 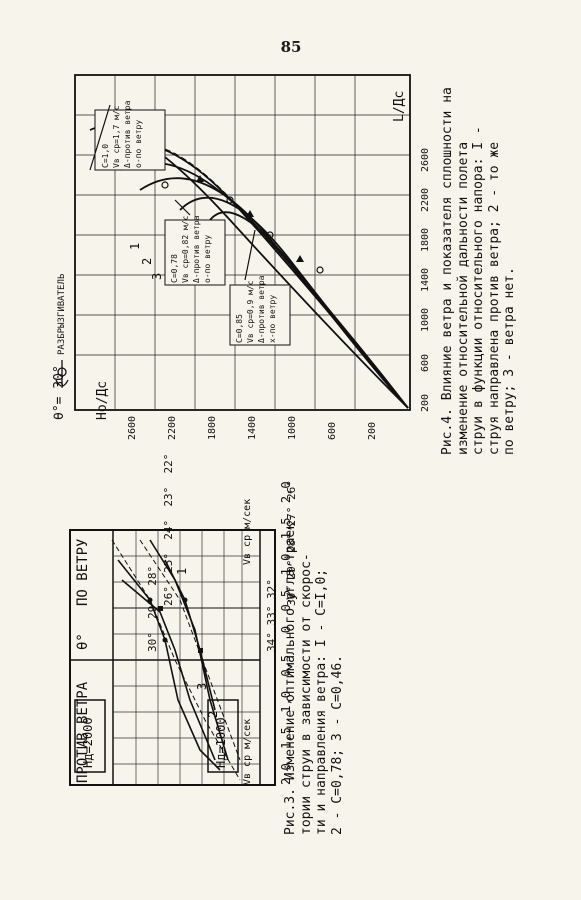 What do you see at coordinates (425, 402) in the screenshot?
I see `fig4-h-tick-200: 200` at bounding box center [425, 402].